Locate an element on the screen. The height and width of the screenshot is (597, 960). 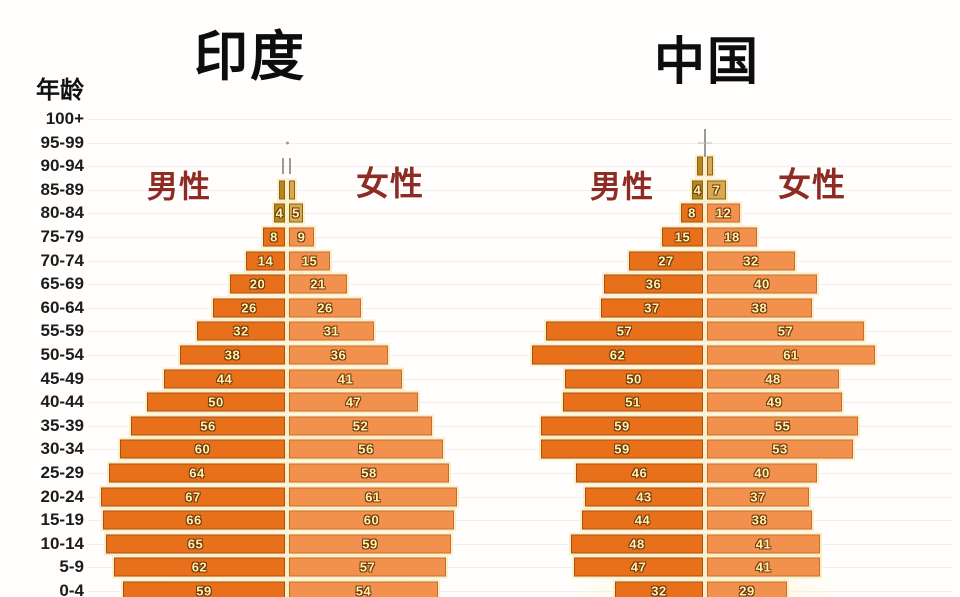
age-tick-label: 20-24 is located at coordinates (62, 496).